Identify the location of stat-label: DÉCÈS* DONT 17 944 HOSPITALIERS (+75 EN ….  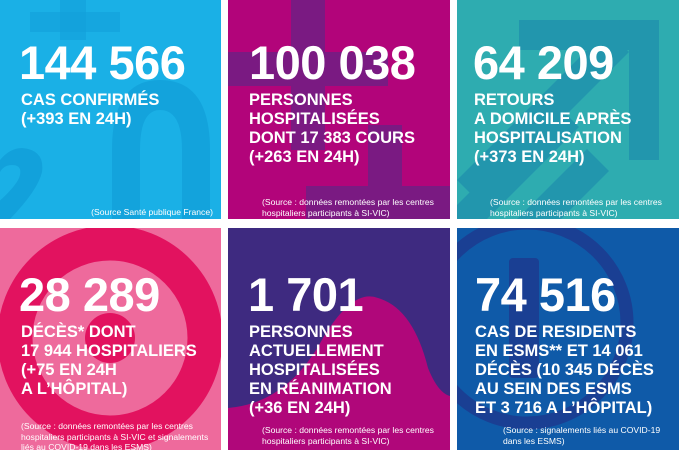
(109, 360).